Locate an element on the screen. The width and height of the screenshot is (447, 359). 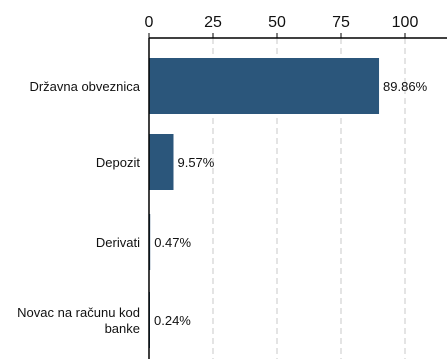
data-label-3: 0.24% is located at coordinates (172, 320).